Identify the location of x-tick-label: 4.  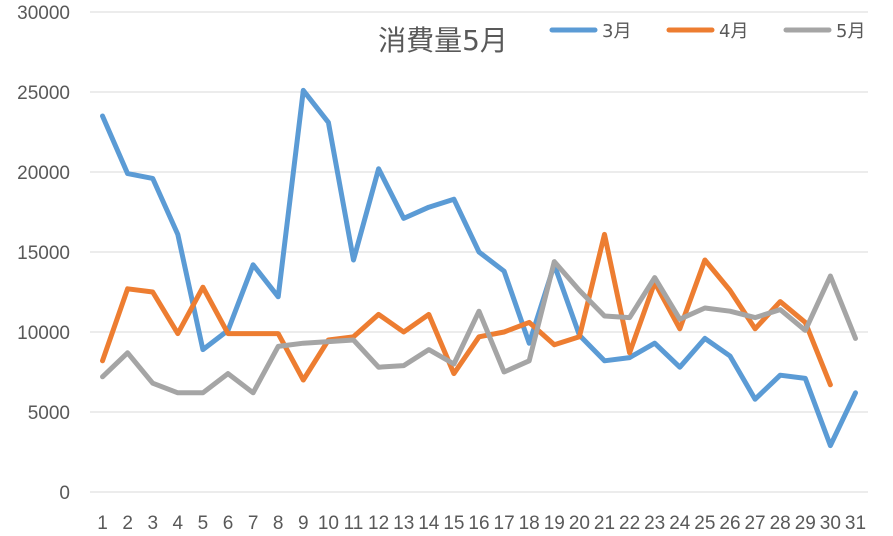
(178, 523).